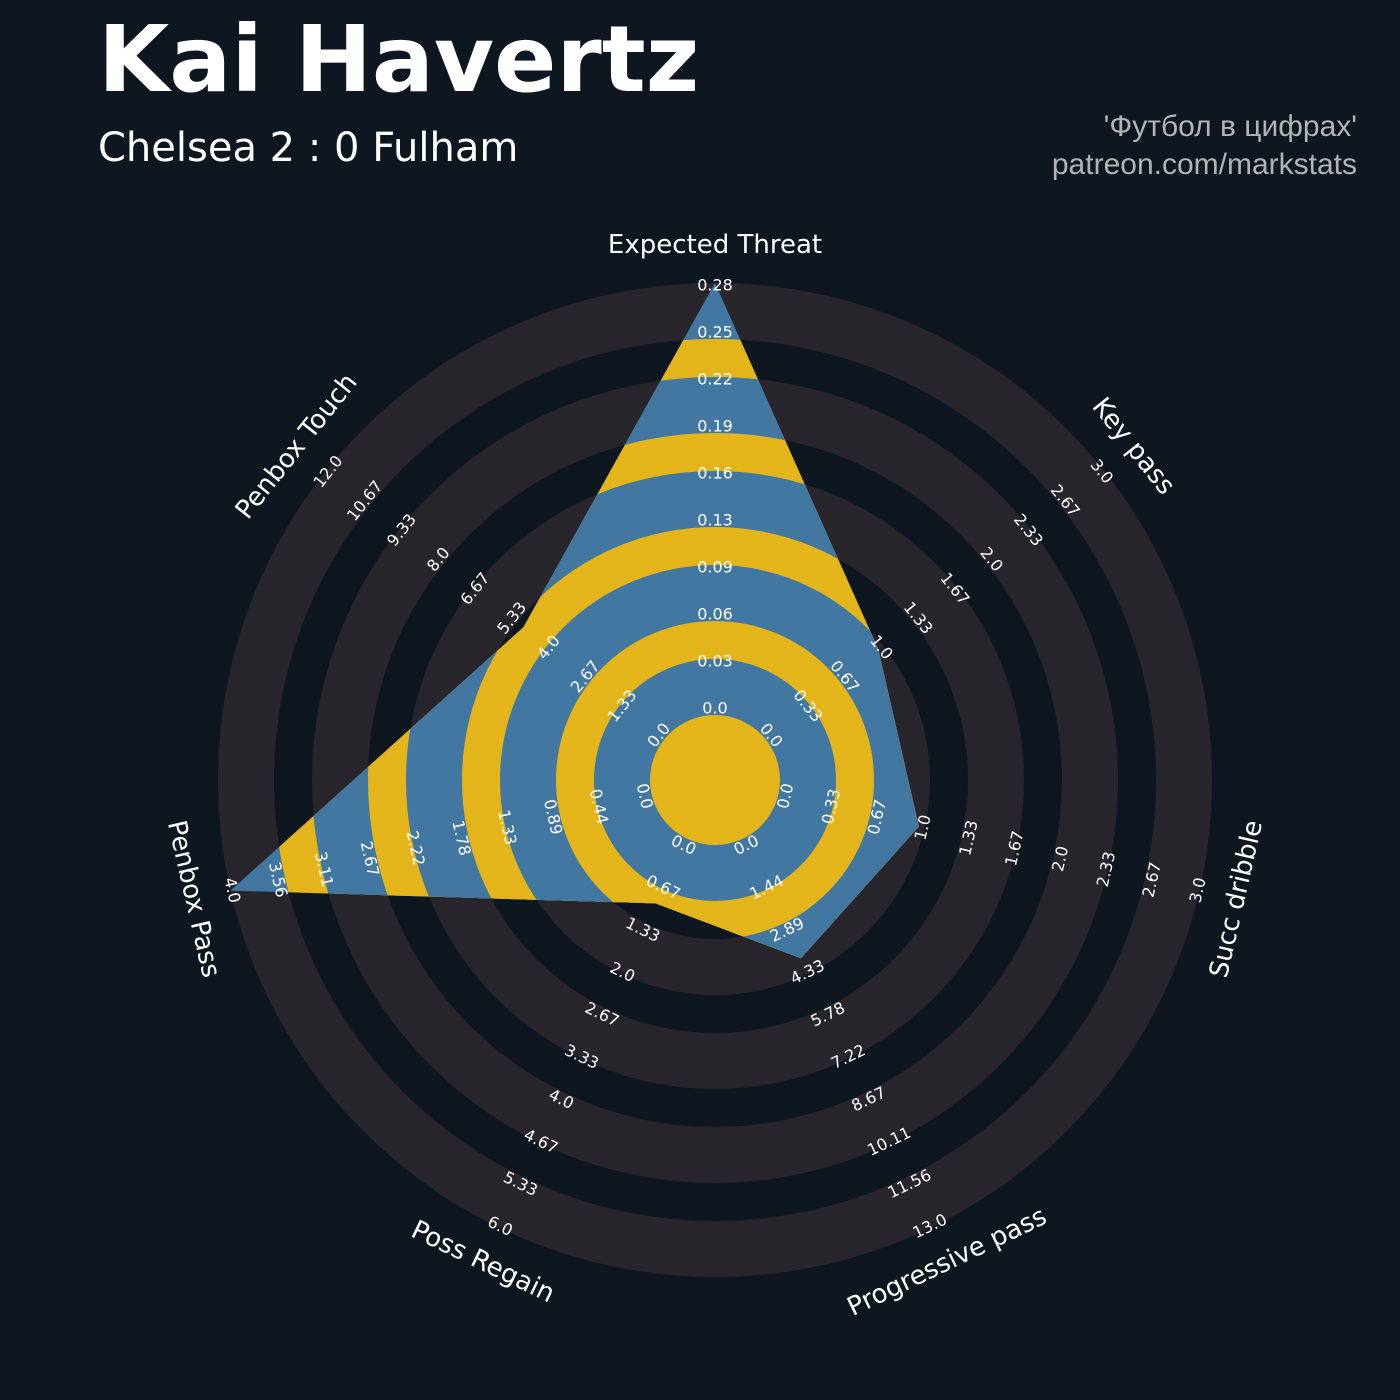 The width and height of the screenshot is (1400, 1400). What do you see at coordinates (715, 661) in the screenshot?
I see `tick-label: 0.03` at bounding box center [715, 661].